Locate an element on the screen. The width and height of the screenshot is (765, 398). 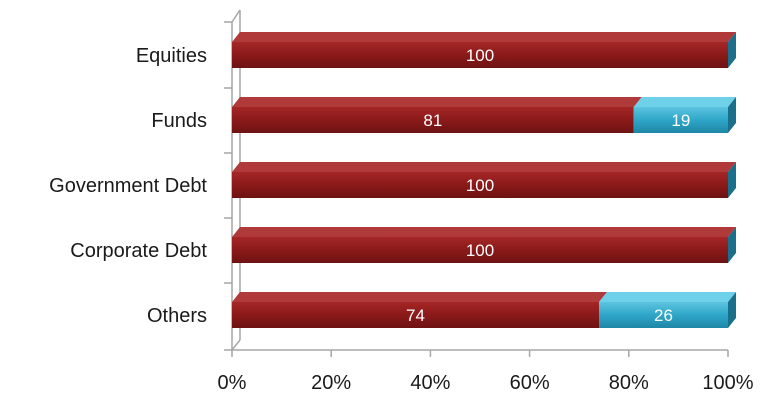
data-label: 26 is located at coordinates (663, 315).